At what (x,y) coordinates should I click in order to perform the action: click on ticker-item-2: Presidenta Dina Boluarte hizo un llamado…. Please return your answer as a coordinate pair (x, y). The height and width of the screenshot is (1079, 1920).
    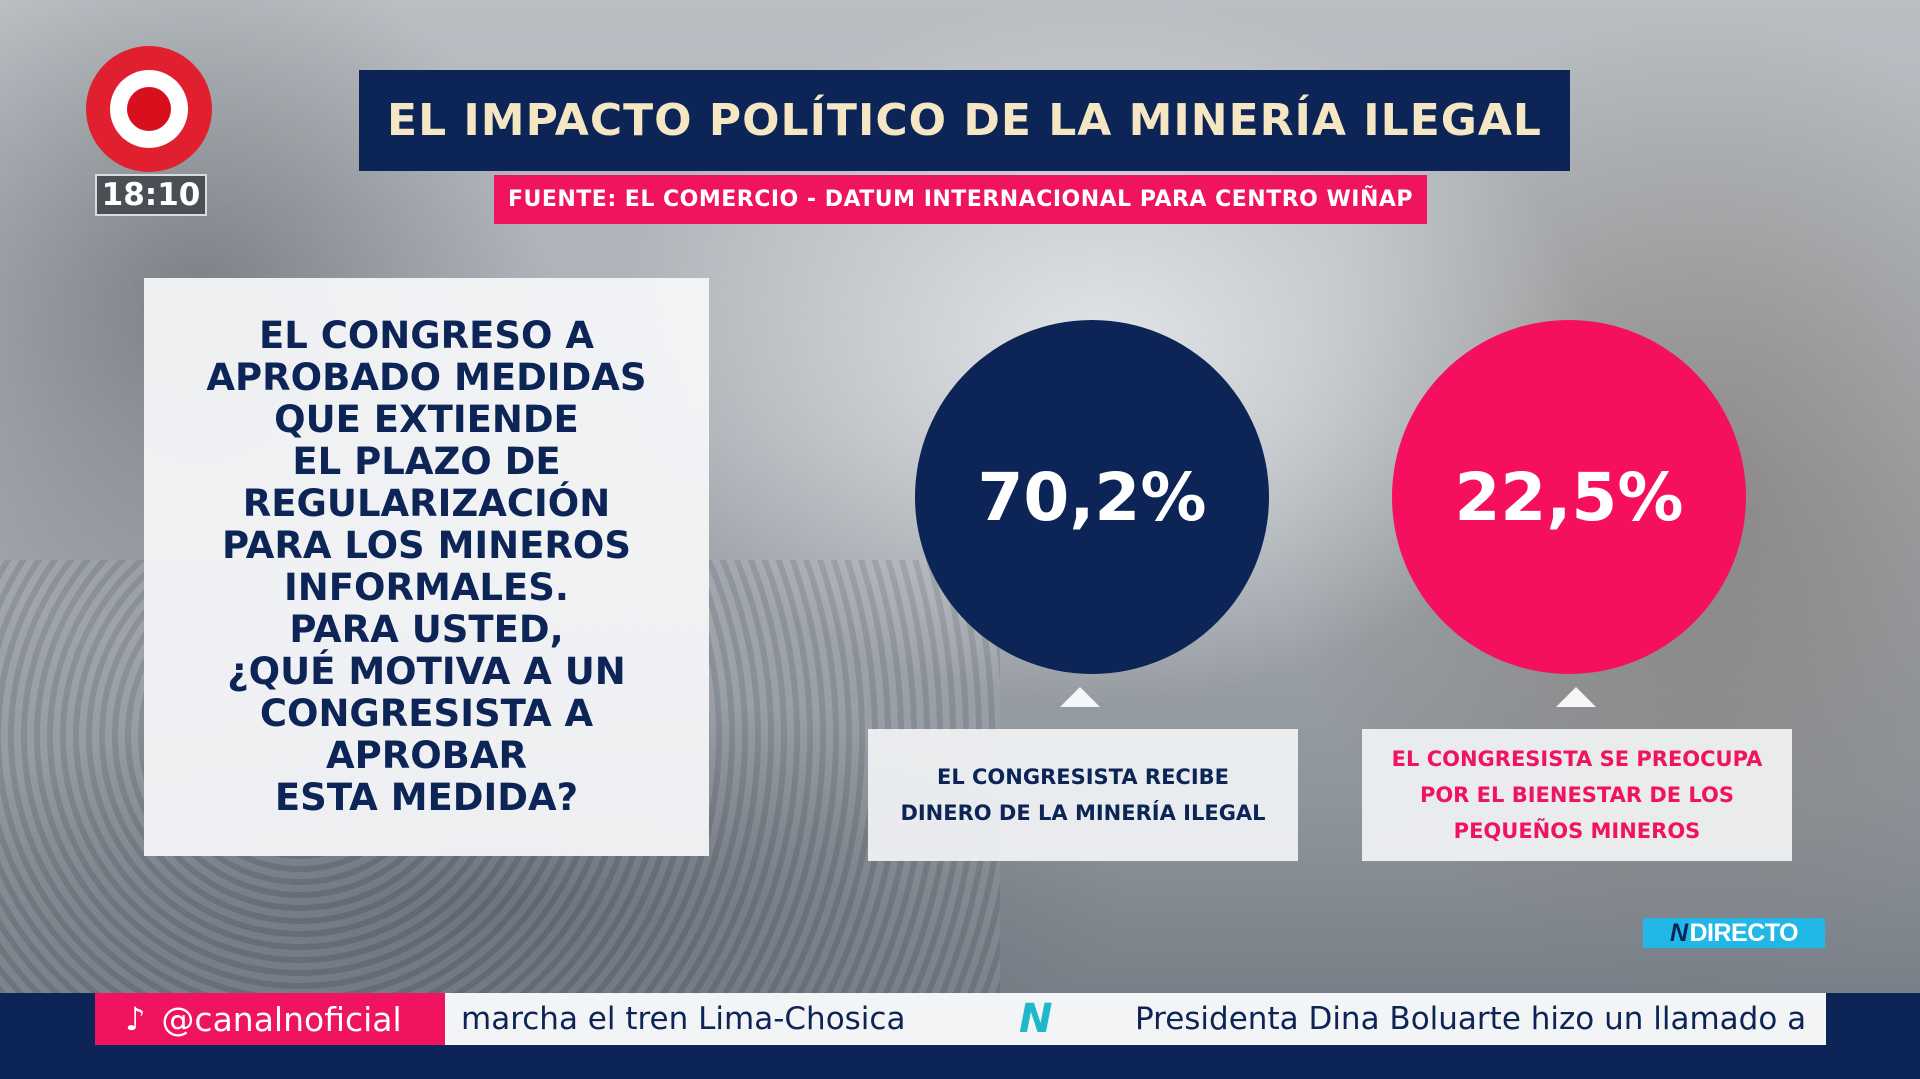
    Looking at the image, I should click on (1471, 1019).